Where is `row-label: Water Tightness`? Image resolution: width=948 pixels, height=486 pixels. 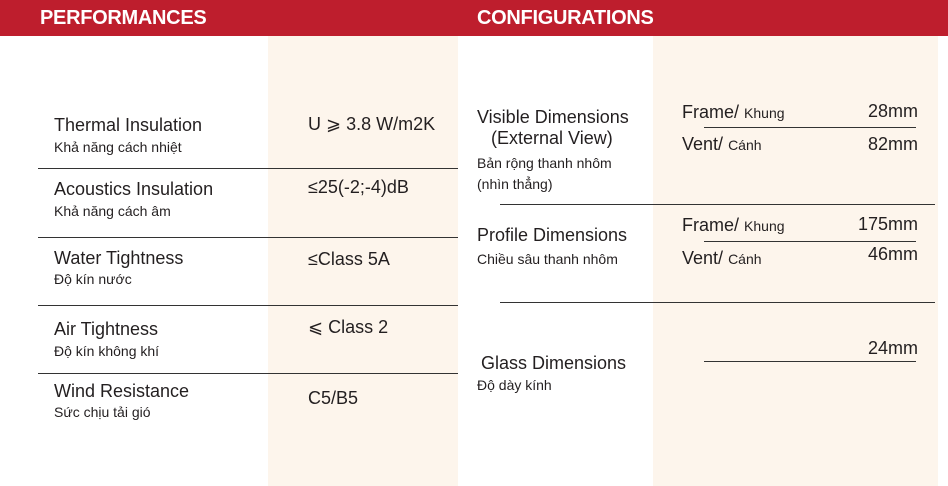
row-label: Water Tightness is located at coordinates (119, 258).